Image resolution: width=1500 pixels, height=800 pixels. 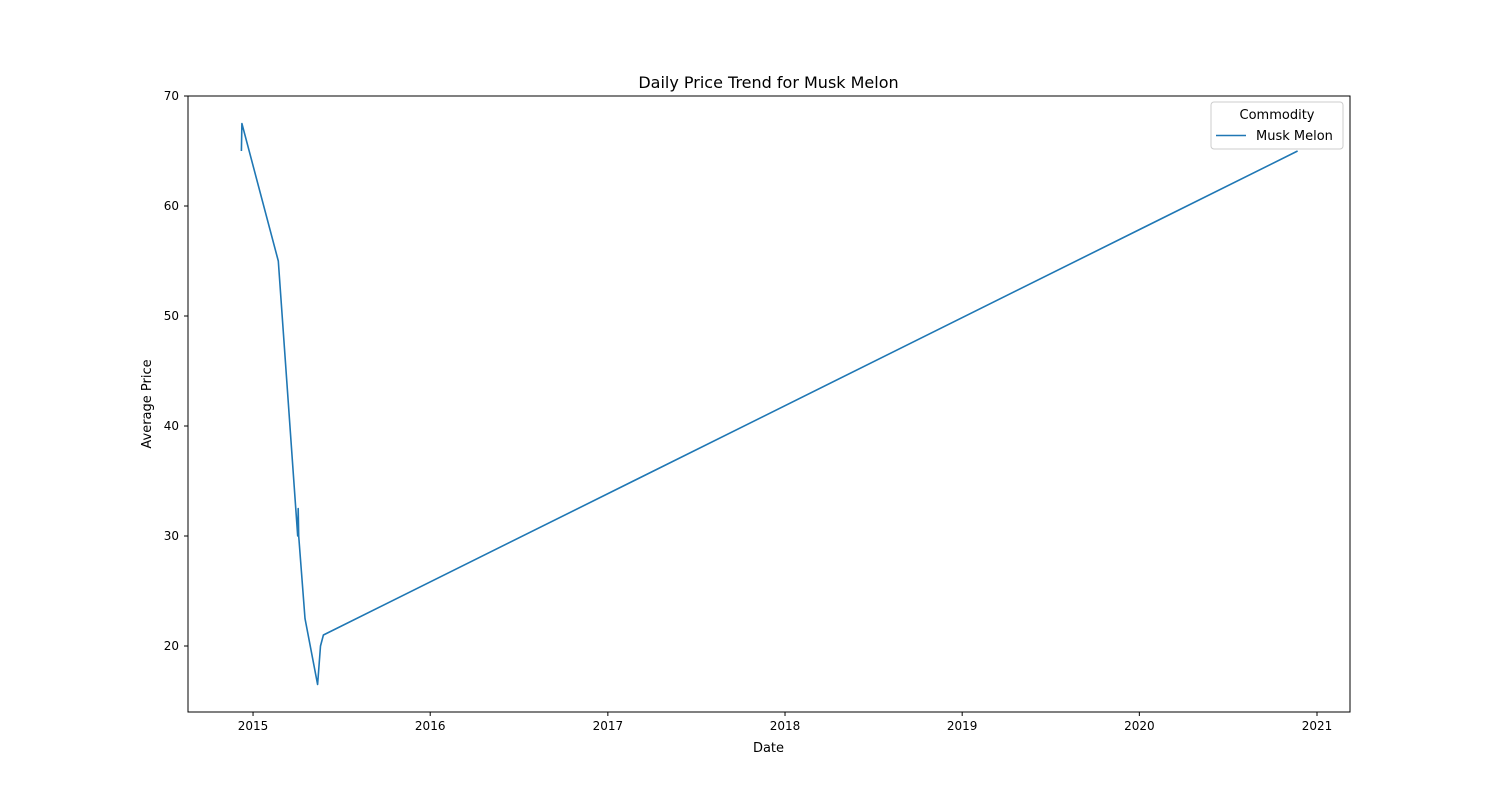 I want to click on legend-label-musk-melon: Musk Melon, so click(x=1294, y=136).